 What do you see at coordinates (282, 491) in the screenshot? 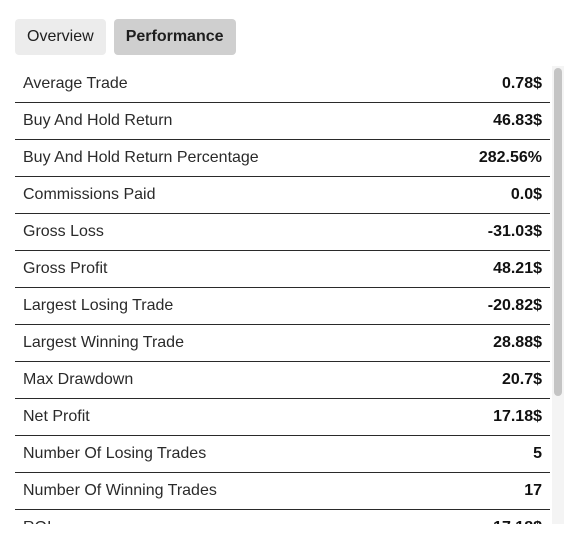
I see `metric-row-number-of-winning-trades: Number Of Winning Trades 17` at bounding box center [282, 491].